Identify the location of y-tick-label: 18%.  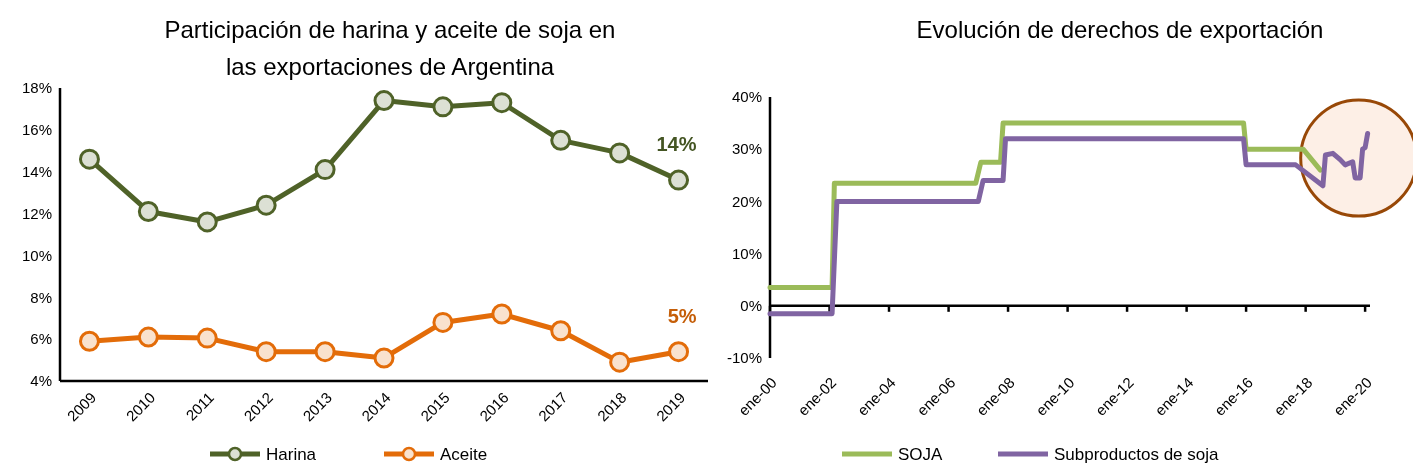
(36, 88).